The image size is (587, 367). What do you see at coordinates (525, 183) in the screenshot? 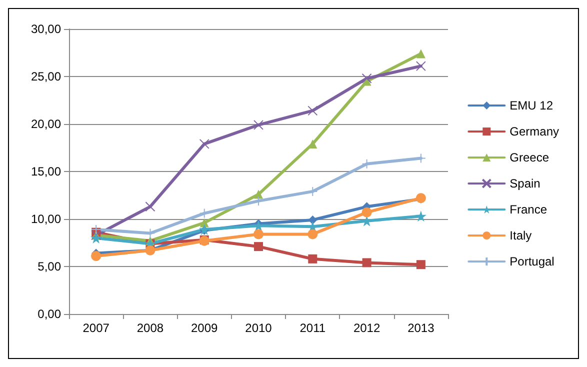
I see `legend-label: Spain` at bounding box center [525, 183].